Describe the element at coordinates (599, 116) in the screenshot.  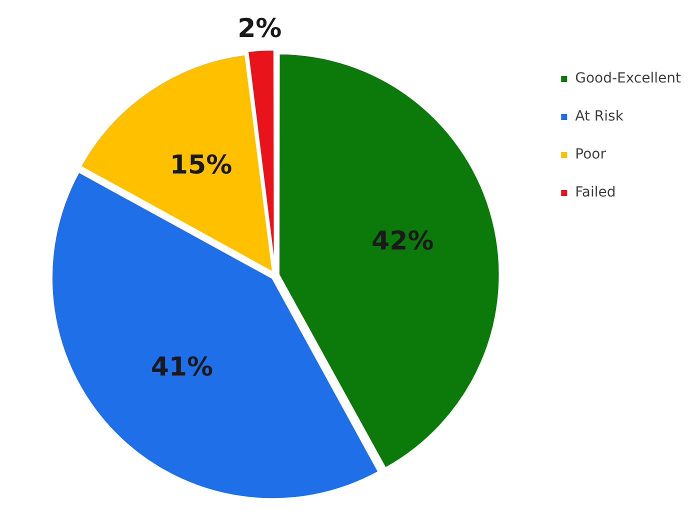
I see `legend-label: At Risk` at that location.